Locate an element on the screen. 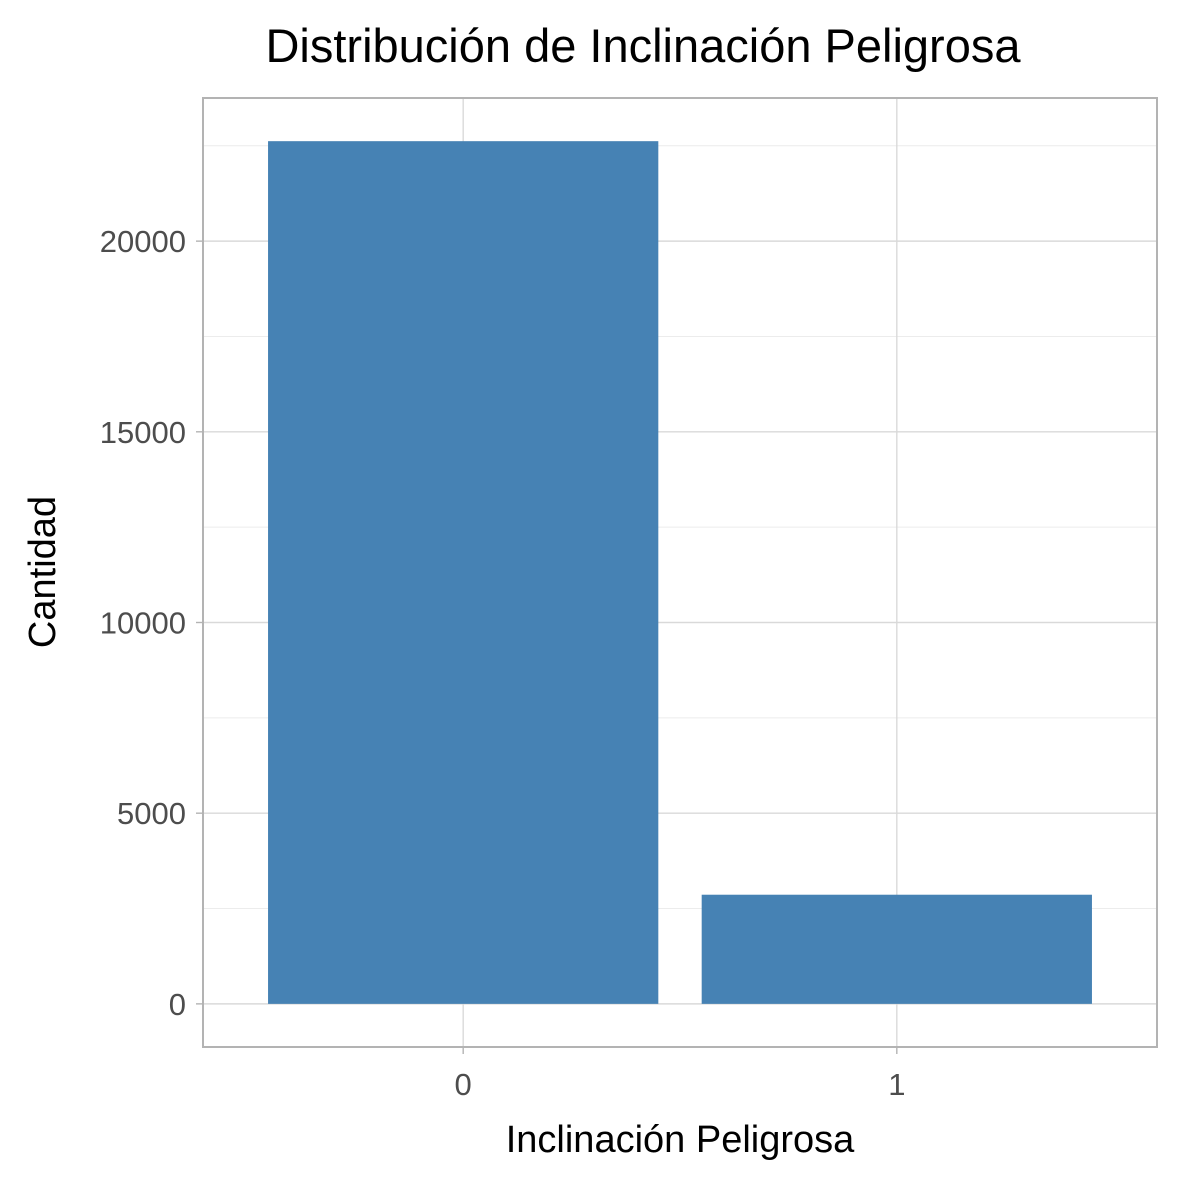 Image resolution: width=1181 pixels, height=1181 pixels. y-tick-label: 10000 is located at coordinates (143, 622).